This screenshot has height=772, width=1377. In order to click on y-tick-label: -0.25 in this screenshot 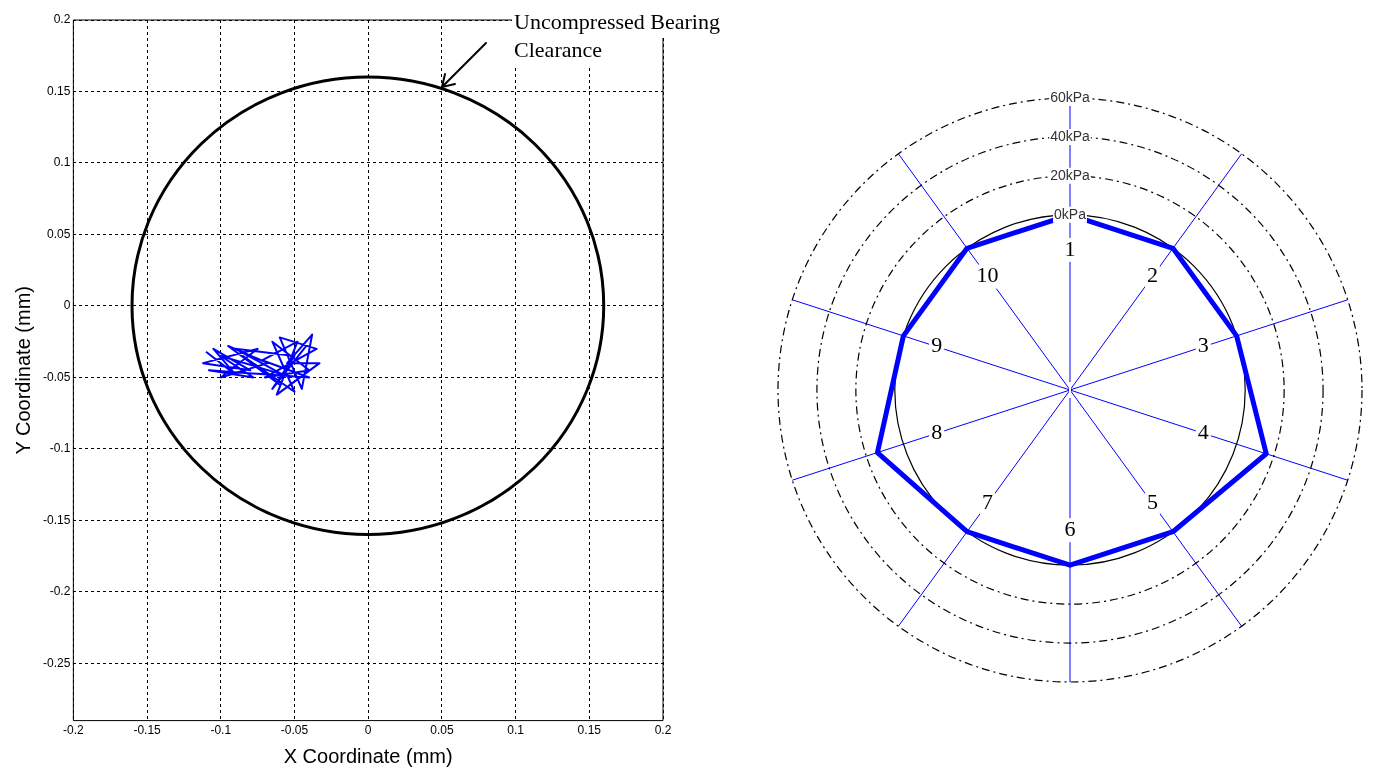, I will do `click(56, 662)`.